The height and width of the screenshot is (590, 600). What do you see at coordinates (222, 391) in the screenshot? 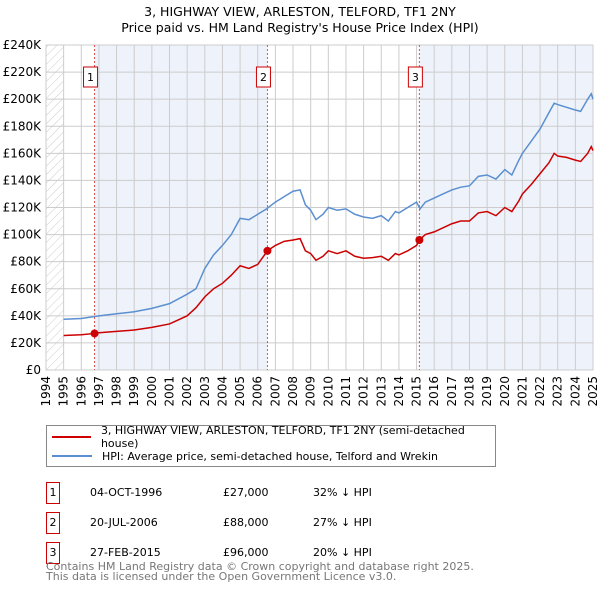
I see `x-tick-label: 2004` at bounding box center [222, 391].